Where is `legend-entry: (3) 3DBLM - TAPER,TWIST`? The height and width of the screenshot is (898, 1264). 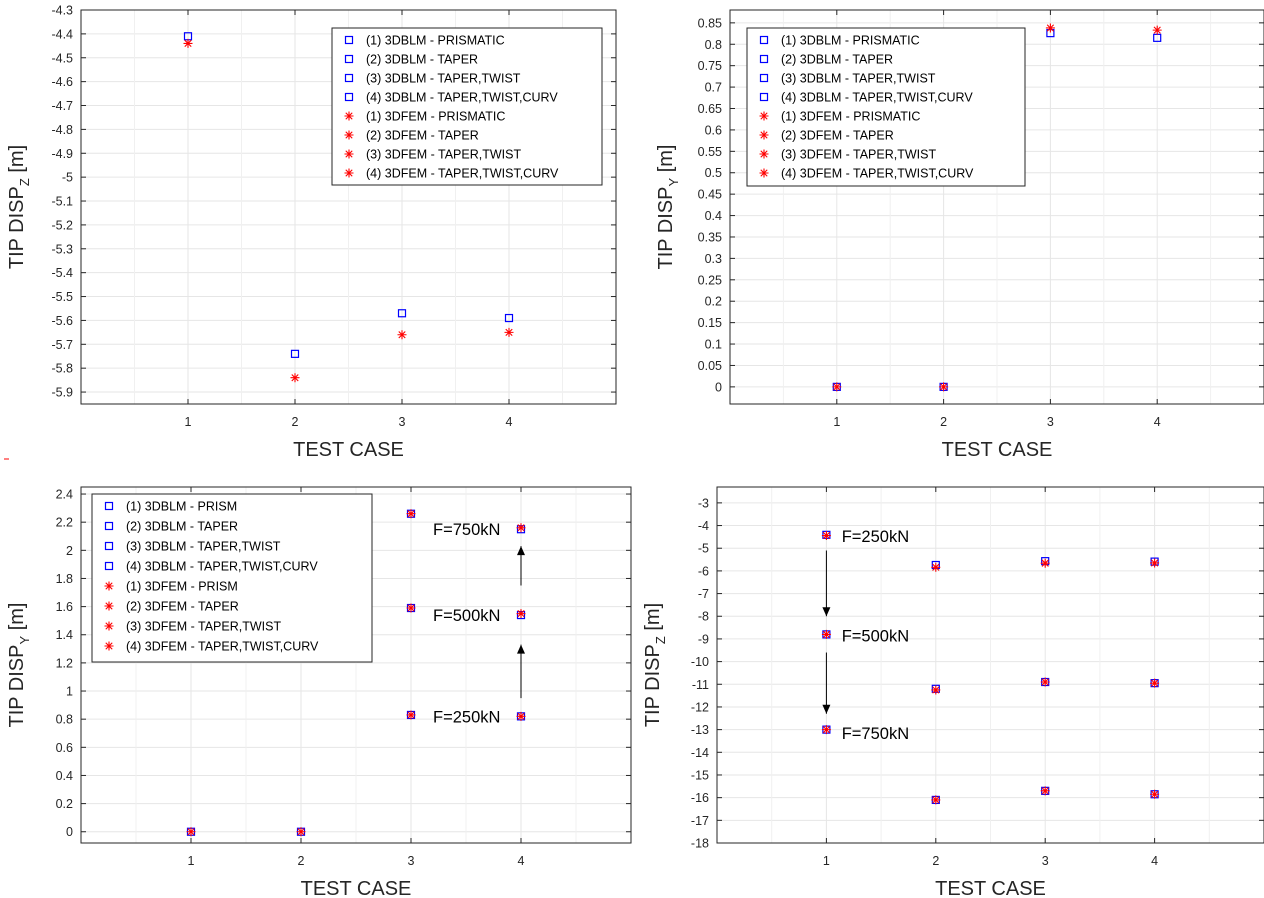 legend-entry: (3) 3DBLM - TAPER,TWIST is located at coordinates (443, 79).